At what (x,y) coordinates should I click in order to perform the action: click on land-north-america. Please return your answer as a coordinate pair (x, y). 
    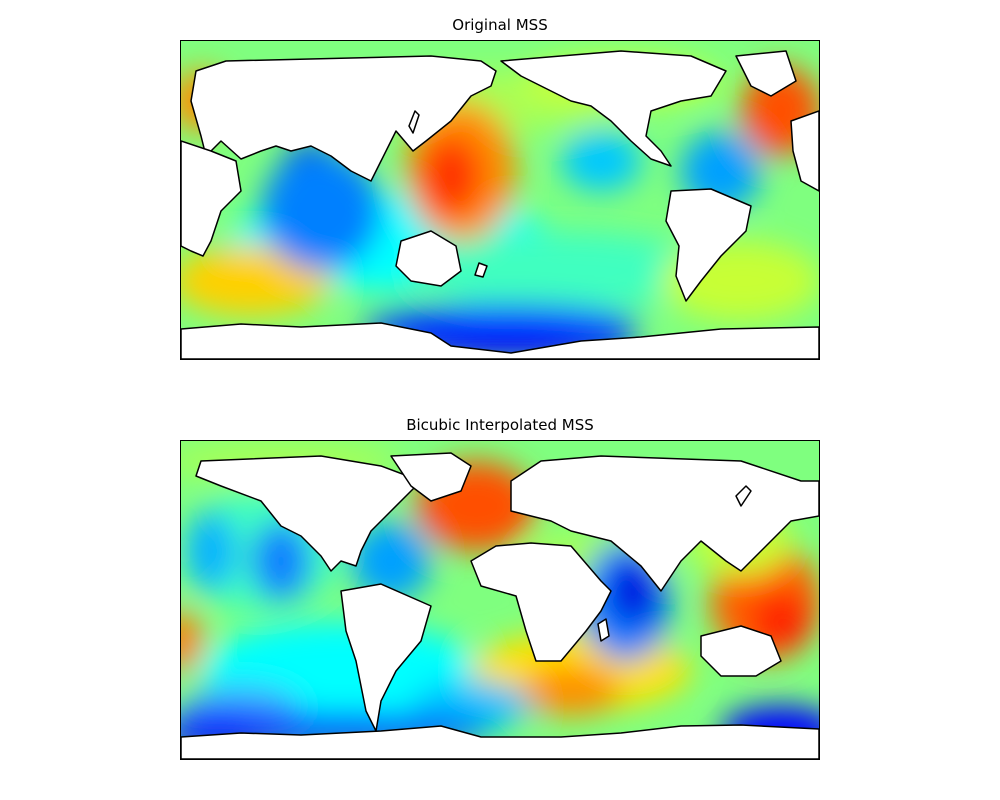
    Looking at the image, I should click on (613, 108).